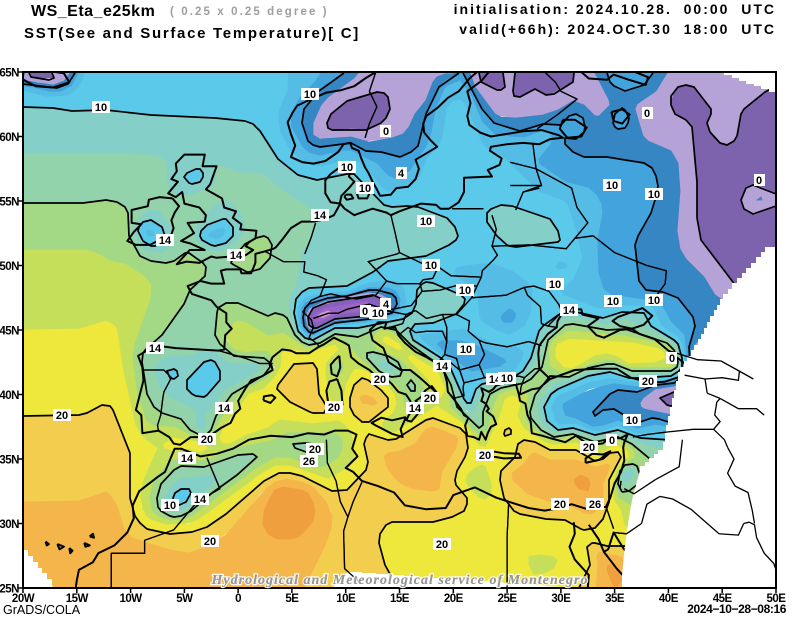 This screenshot has height=618, width=800. What do you see at coordinates (184, 599) in the screenshot?
I see `svg-text: 5W` at bounding box center [184, 599].